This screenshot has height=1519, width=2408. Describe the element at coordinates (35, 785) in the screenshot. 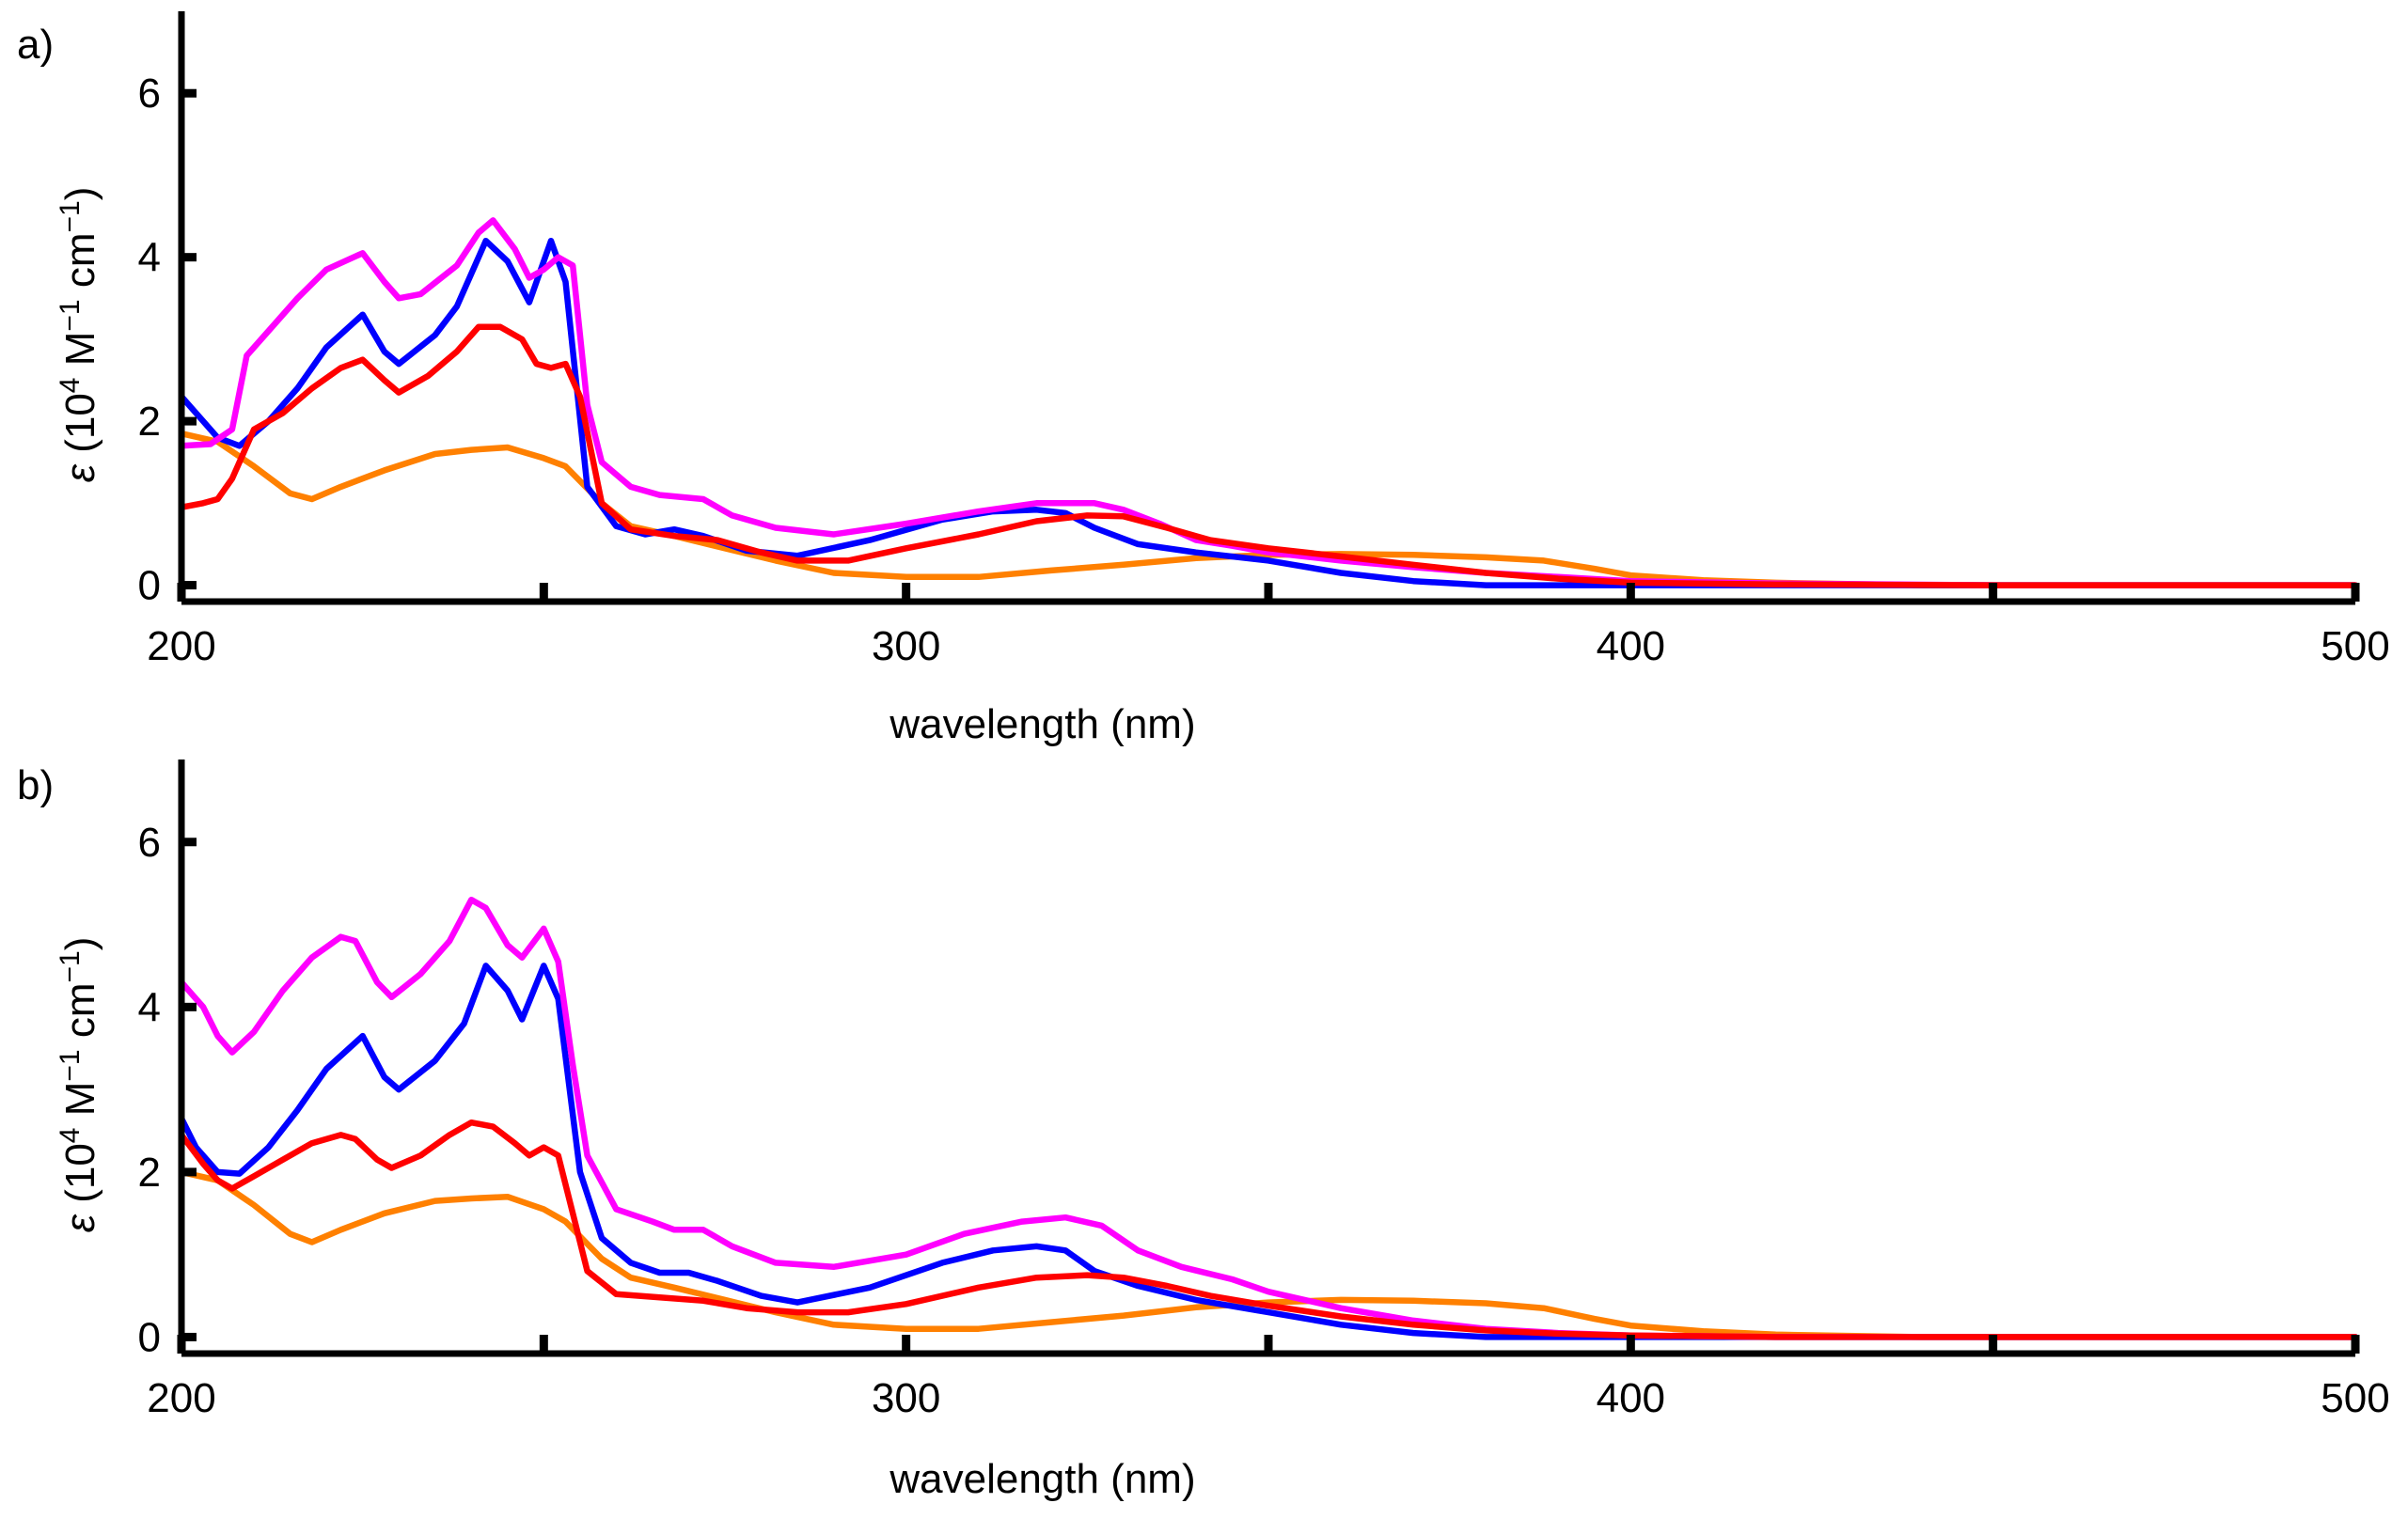

I see `panel-label: b)` at that location.